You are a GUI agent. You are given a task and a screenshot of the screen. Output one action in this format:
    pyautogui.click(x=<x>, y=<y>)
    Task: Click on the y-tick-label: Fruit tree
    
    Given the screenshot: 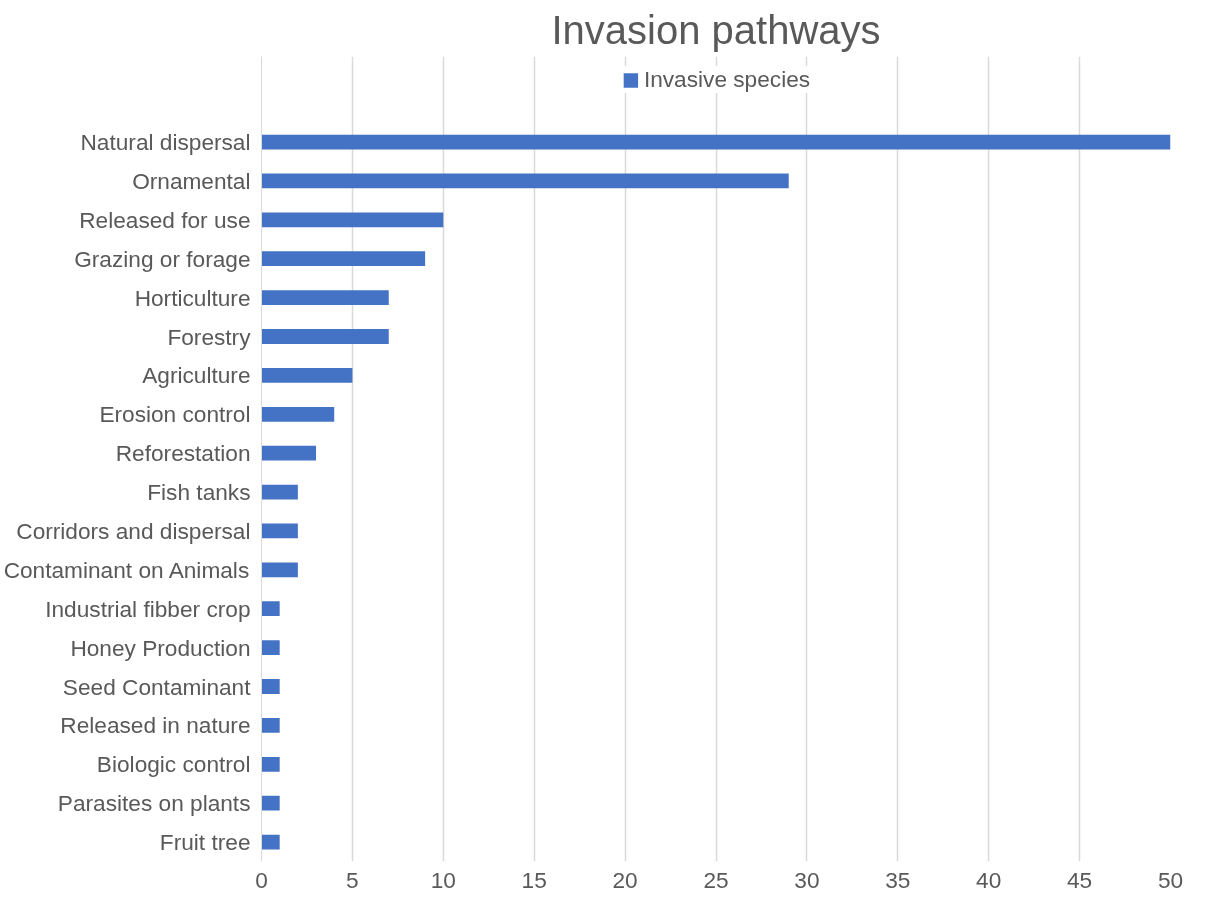 What is the action you would take?
    pyautogui.click(x=205, y=842)
    